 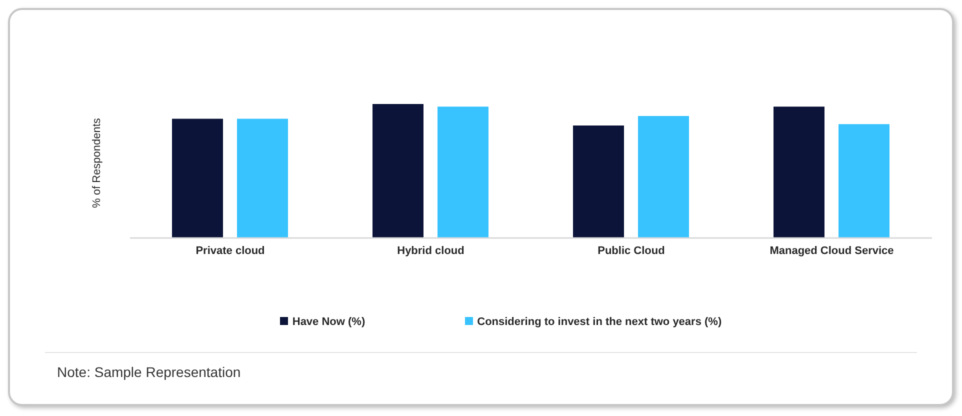 I want to click on x-tick-label: Public Cloud, so click(x=631, y=250).